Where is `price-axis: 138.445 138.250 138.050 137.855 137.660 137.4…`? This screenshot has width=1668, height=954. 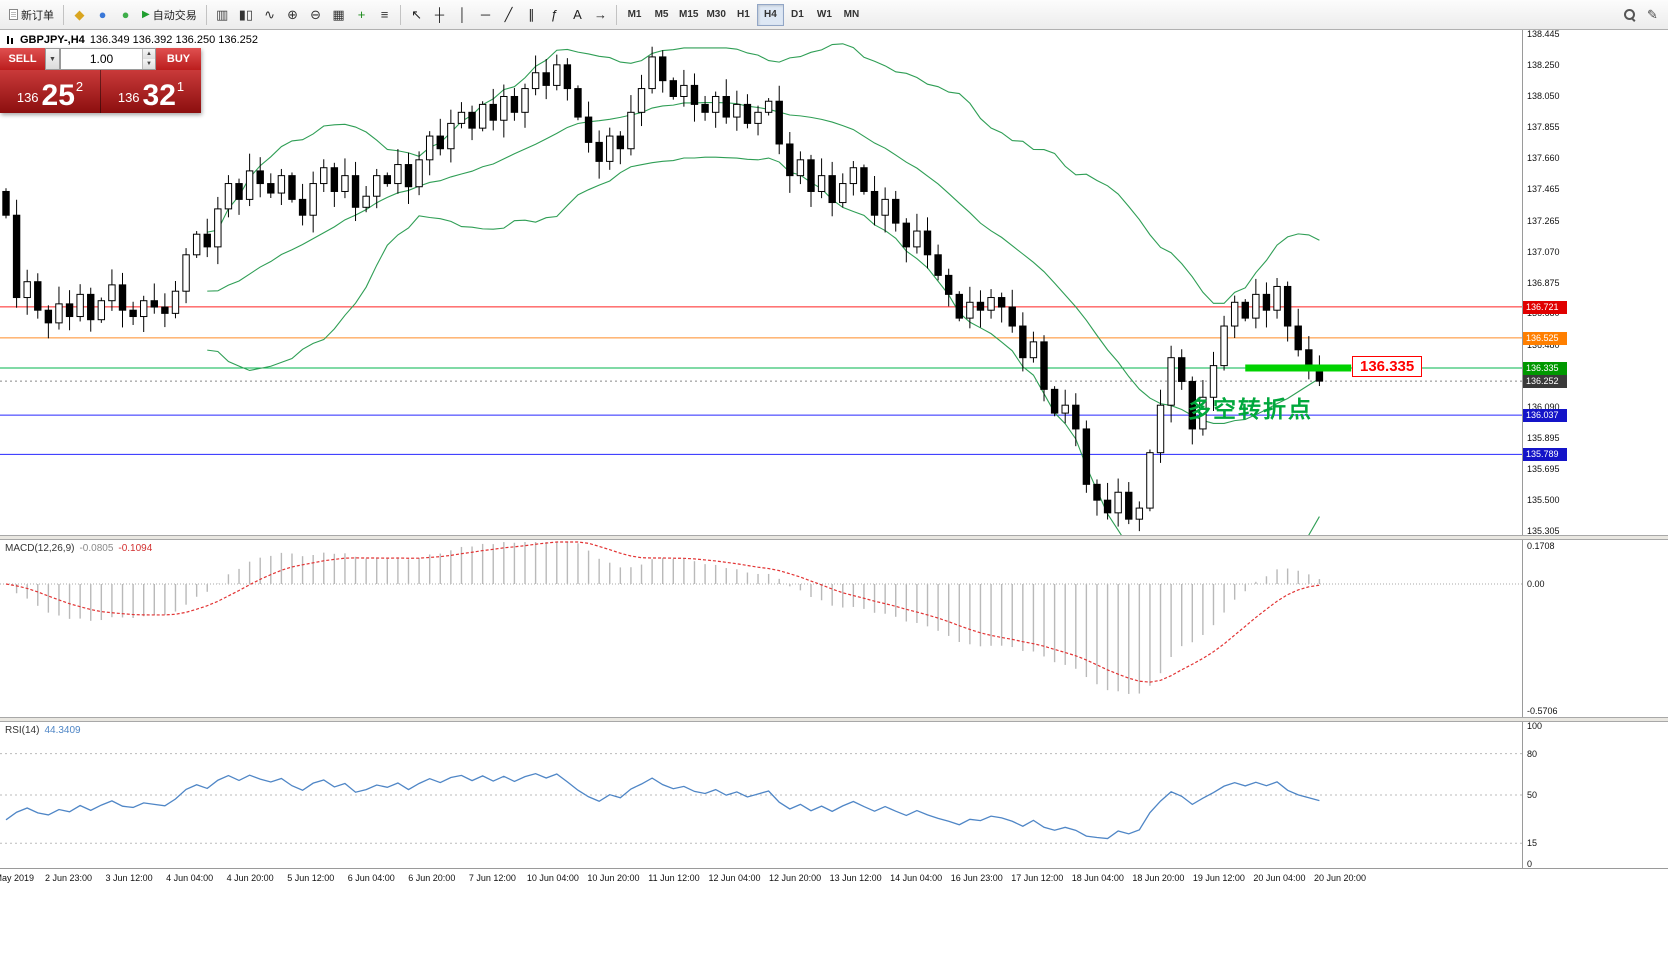 price-axis: 138.445 138.250 138.050 137.855 137.660 137.4… is located at coordinates (1595, 282).